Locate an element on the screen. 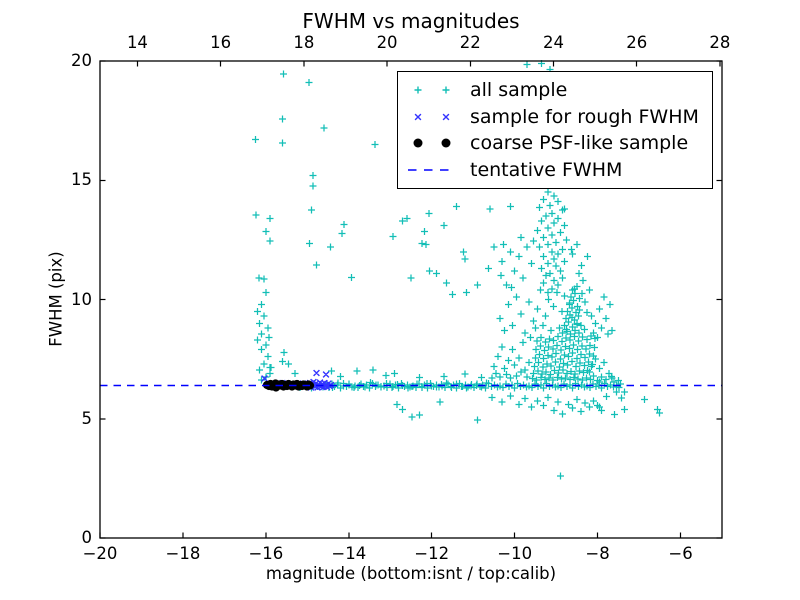 The width and height of the screenshot is (800, 600). legend-item-tentative-fwhm: tentative FWHM is located at coordinates (555, 169).